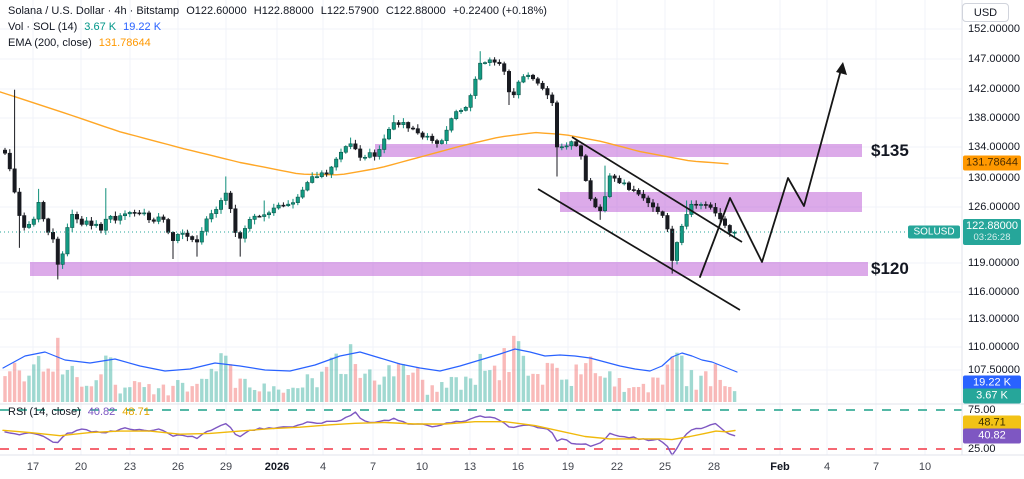  What do you see at coordinates (994, 347) in the screenshot?
I see `price-axis-label: 110.00000` at bounding box center [994, 347].